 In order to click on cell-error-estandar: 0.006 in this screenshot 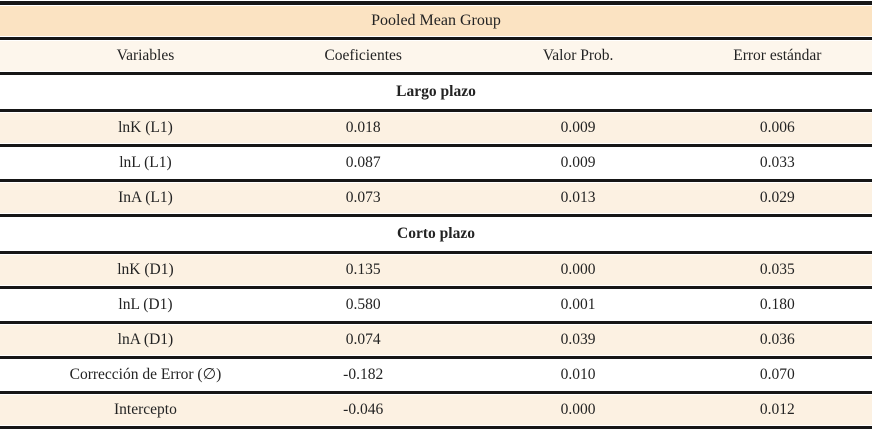, I will do `click(777, 128)`.